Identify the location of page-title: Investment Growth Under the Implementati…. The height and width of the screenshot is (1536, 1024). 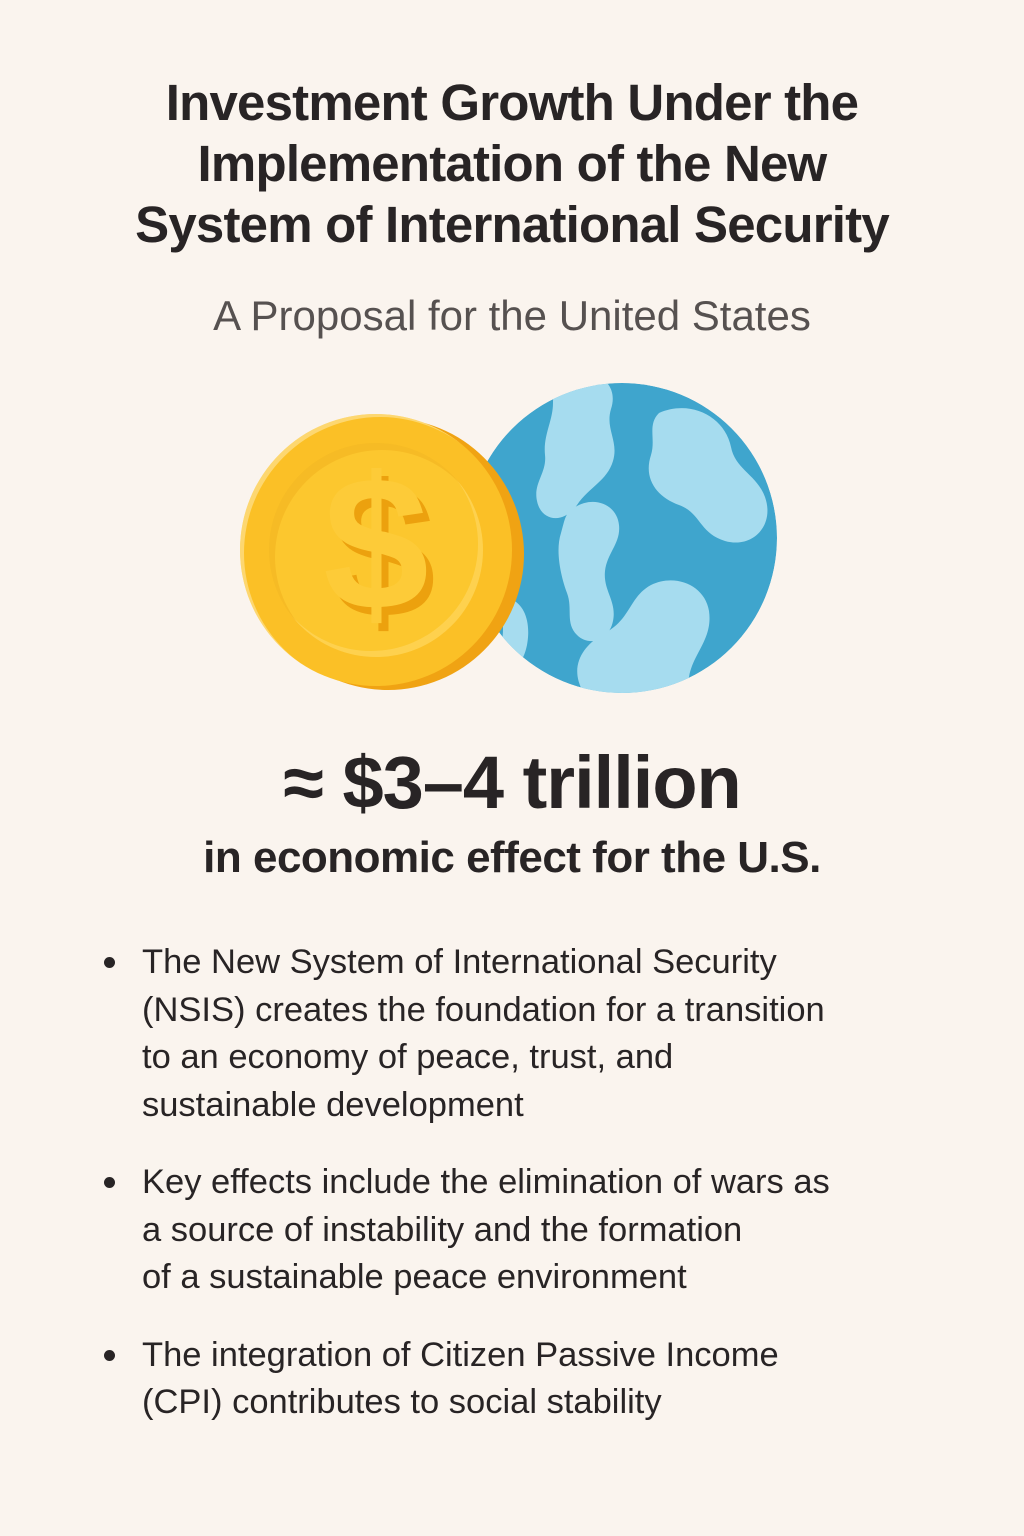
(512, 163).